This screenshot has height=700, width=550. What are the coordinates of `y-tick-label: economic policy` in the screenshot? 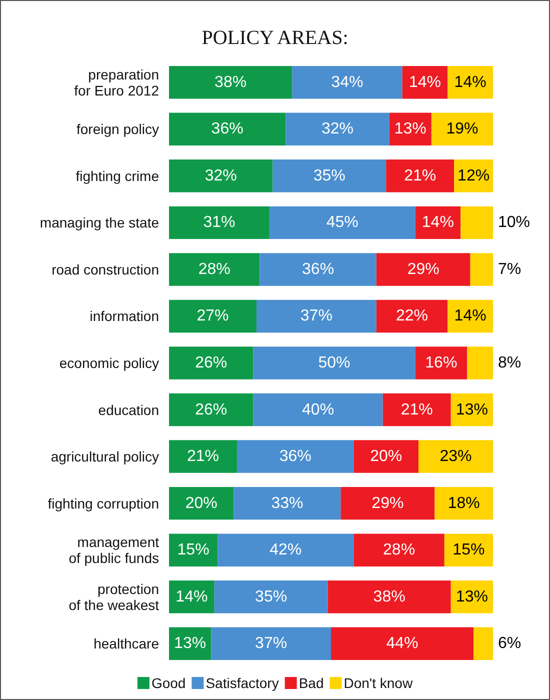 It's located at (109, 363).